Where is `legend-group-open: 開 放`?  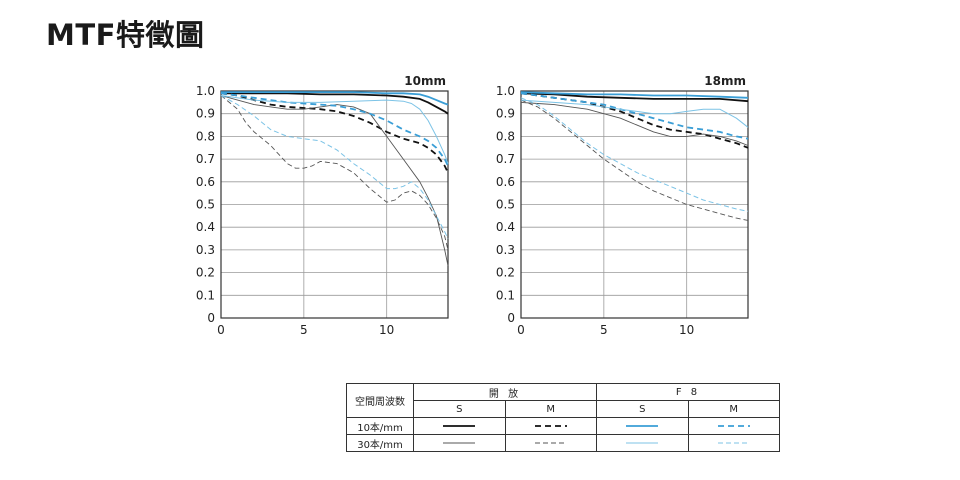
legend-group-open: 開 放 is located at coordinates (505, 392).